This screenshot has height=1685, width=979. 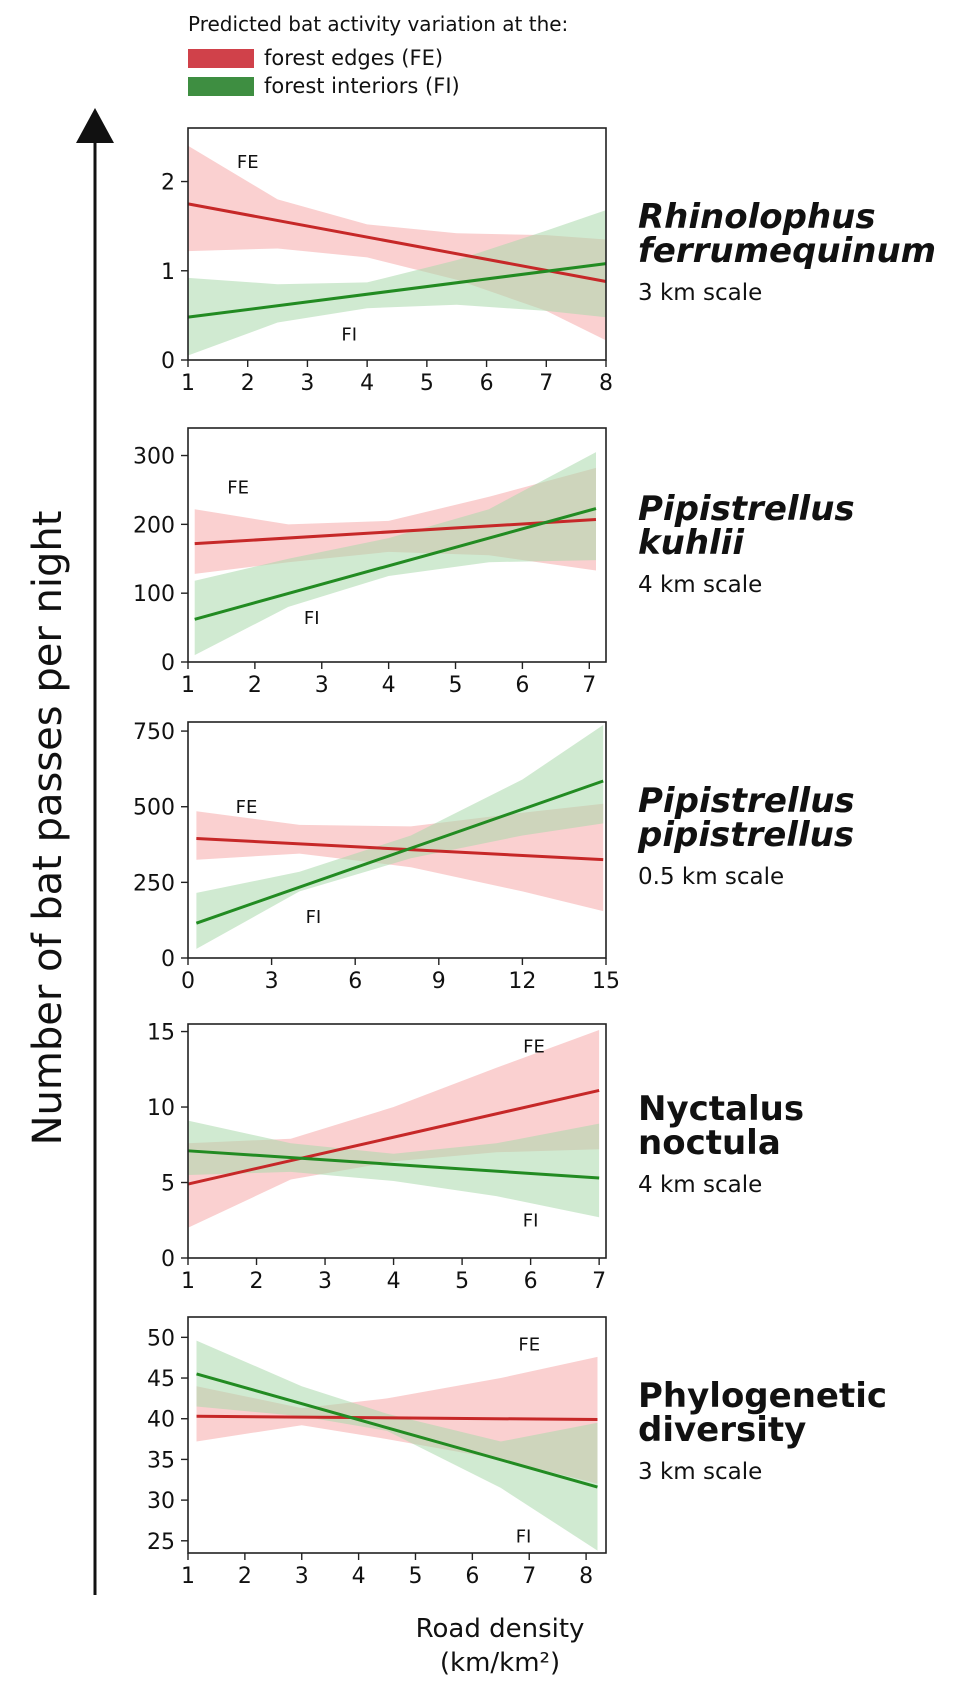 What do you see at coordinates (746, 801) in the screenshot?
I see `species-name-line1: Pipistrellus` at bounding box center [746, 801].